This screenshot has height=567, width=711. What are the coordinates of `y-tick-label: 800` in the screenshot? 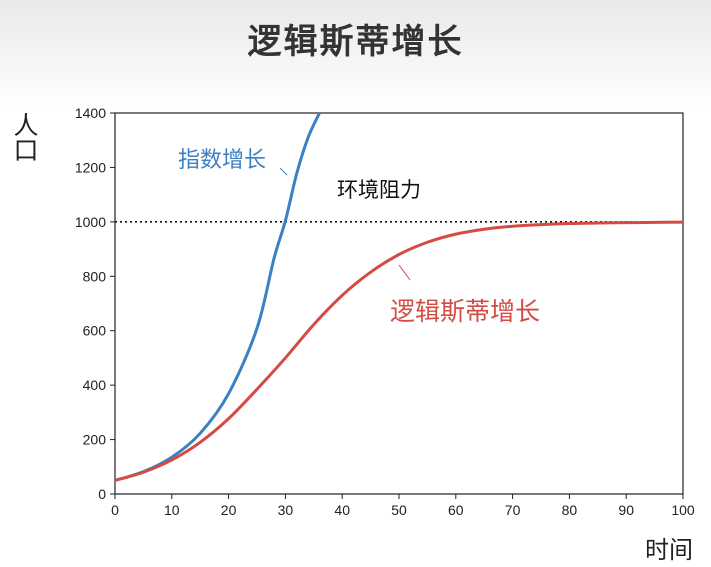 It's located at (95, 276).